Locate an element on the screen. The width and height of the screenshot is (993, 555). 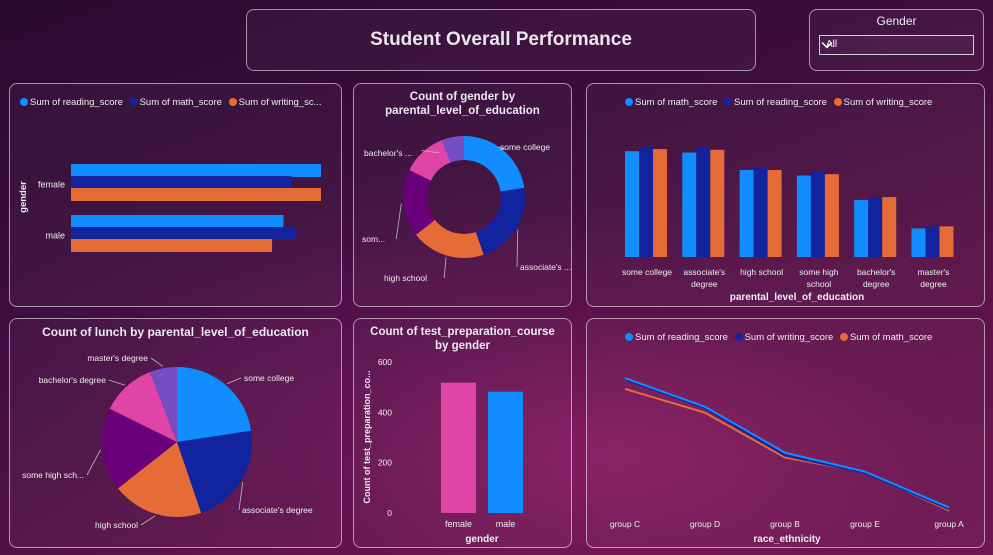
category-label: group E is located at coordinates (865, 524).